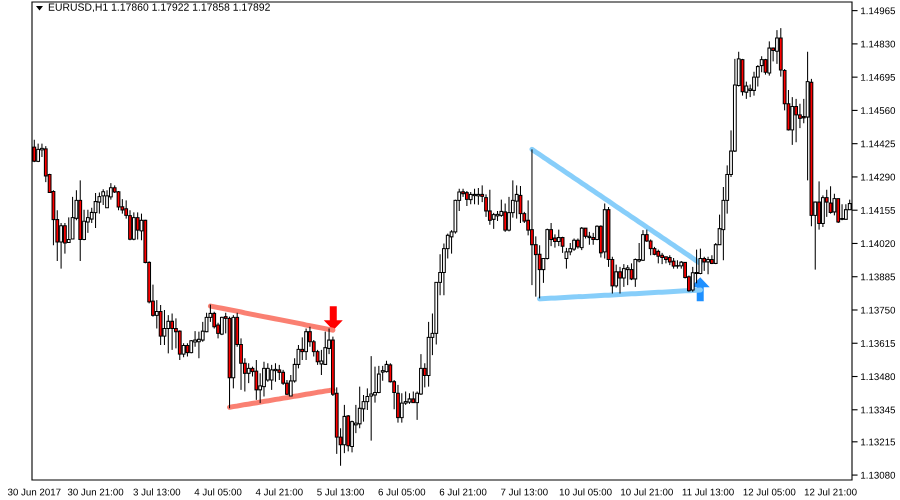 Image resolution: width=900 pixels, height=500 pixels. I want to click on y-tick-label: 1.13345, so click(878, 410).